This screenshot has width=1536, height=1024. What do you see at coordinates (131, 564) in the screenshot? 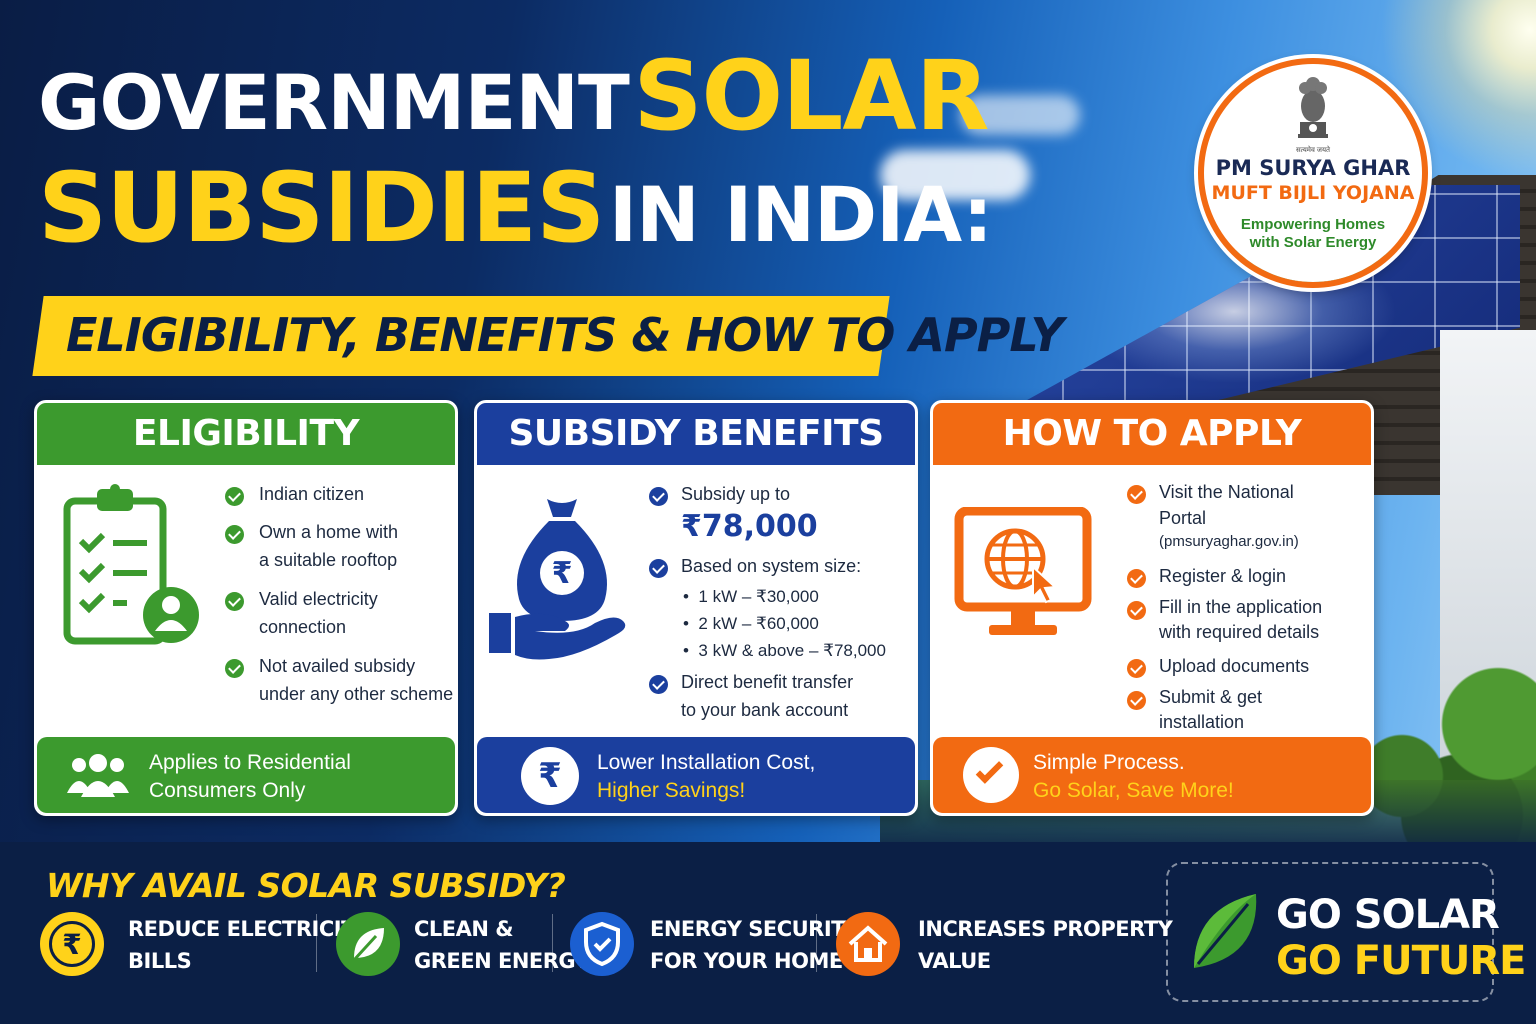
I see `clipboard-checklist-icon` at bounding box center [131, 564].